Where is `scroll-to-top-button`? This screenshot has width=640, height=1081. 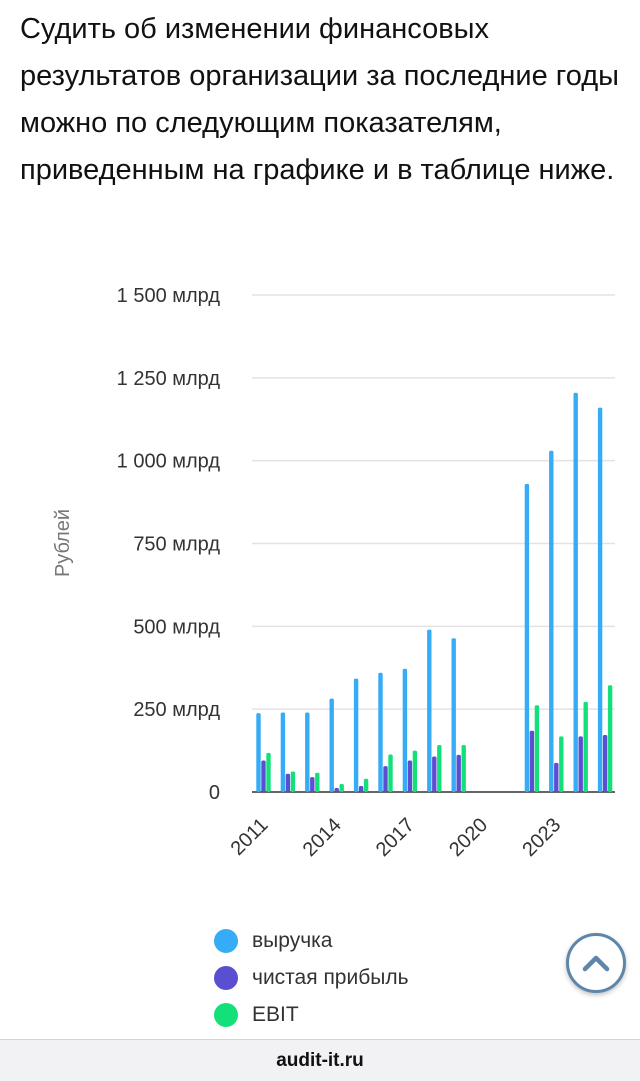 scroll-to-top-button is located at coordinates (596, 963).